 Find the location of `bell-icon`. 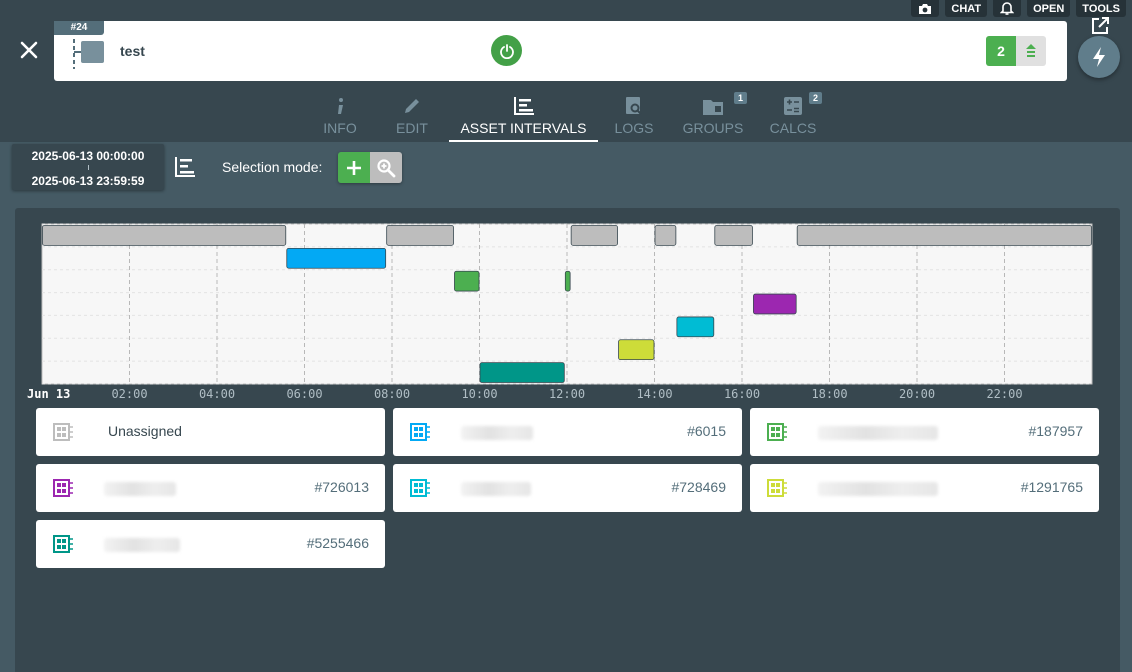

bell-icon is located at coordinates (1007, 8).